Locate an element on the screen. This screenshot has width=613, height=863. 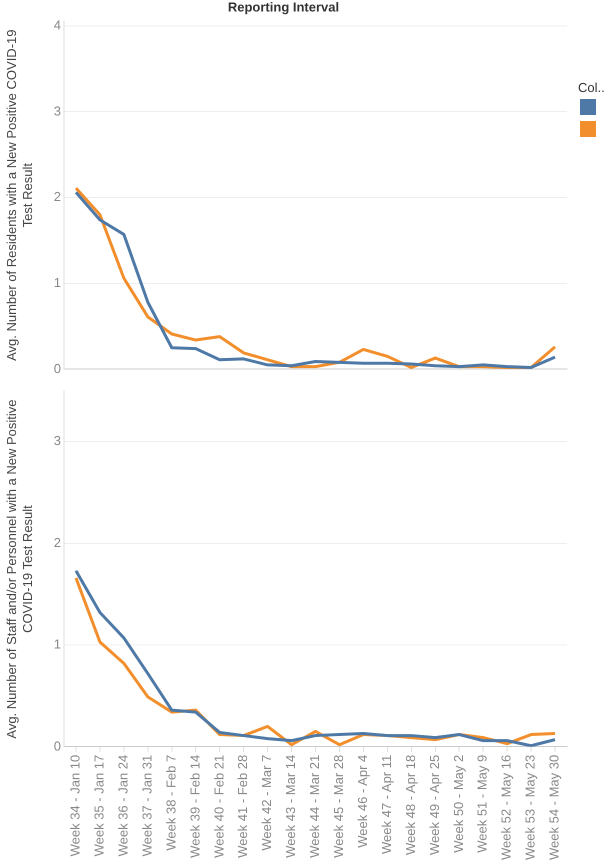
x-tick-label: Week 48 - Apr 18 is located at coordinates (410, 804).